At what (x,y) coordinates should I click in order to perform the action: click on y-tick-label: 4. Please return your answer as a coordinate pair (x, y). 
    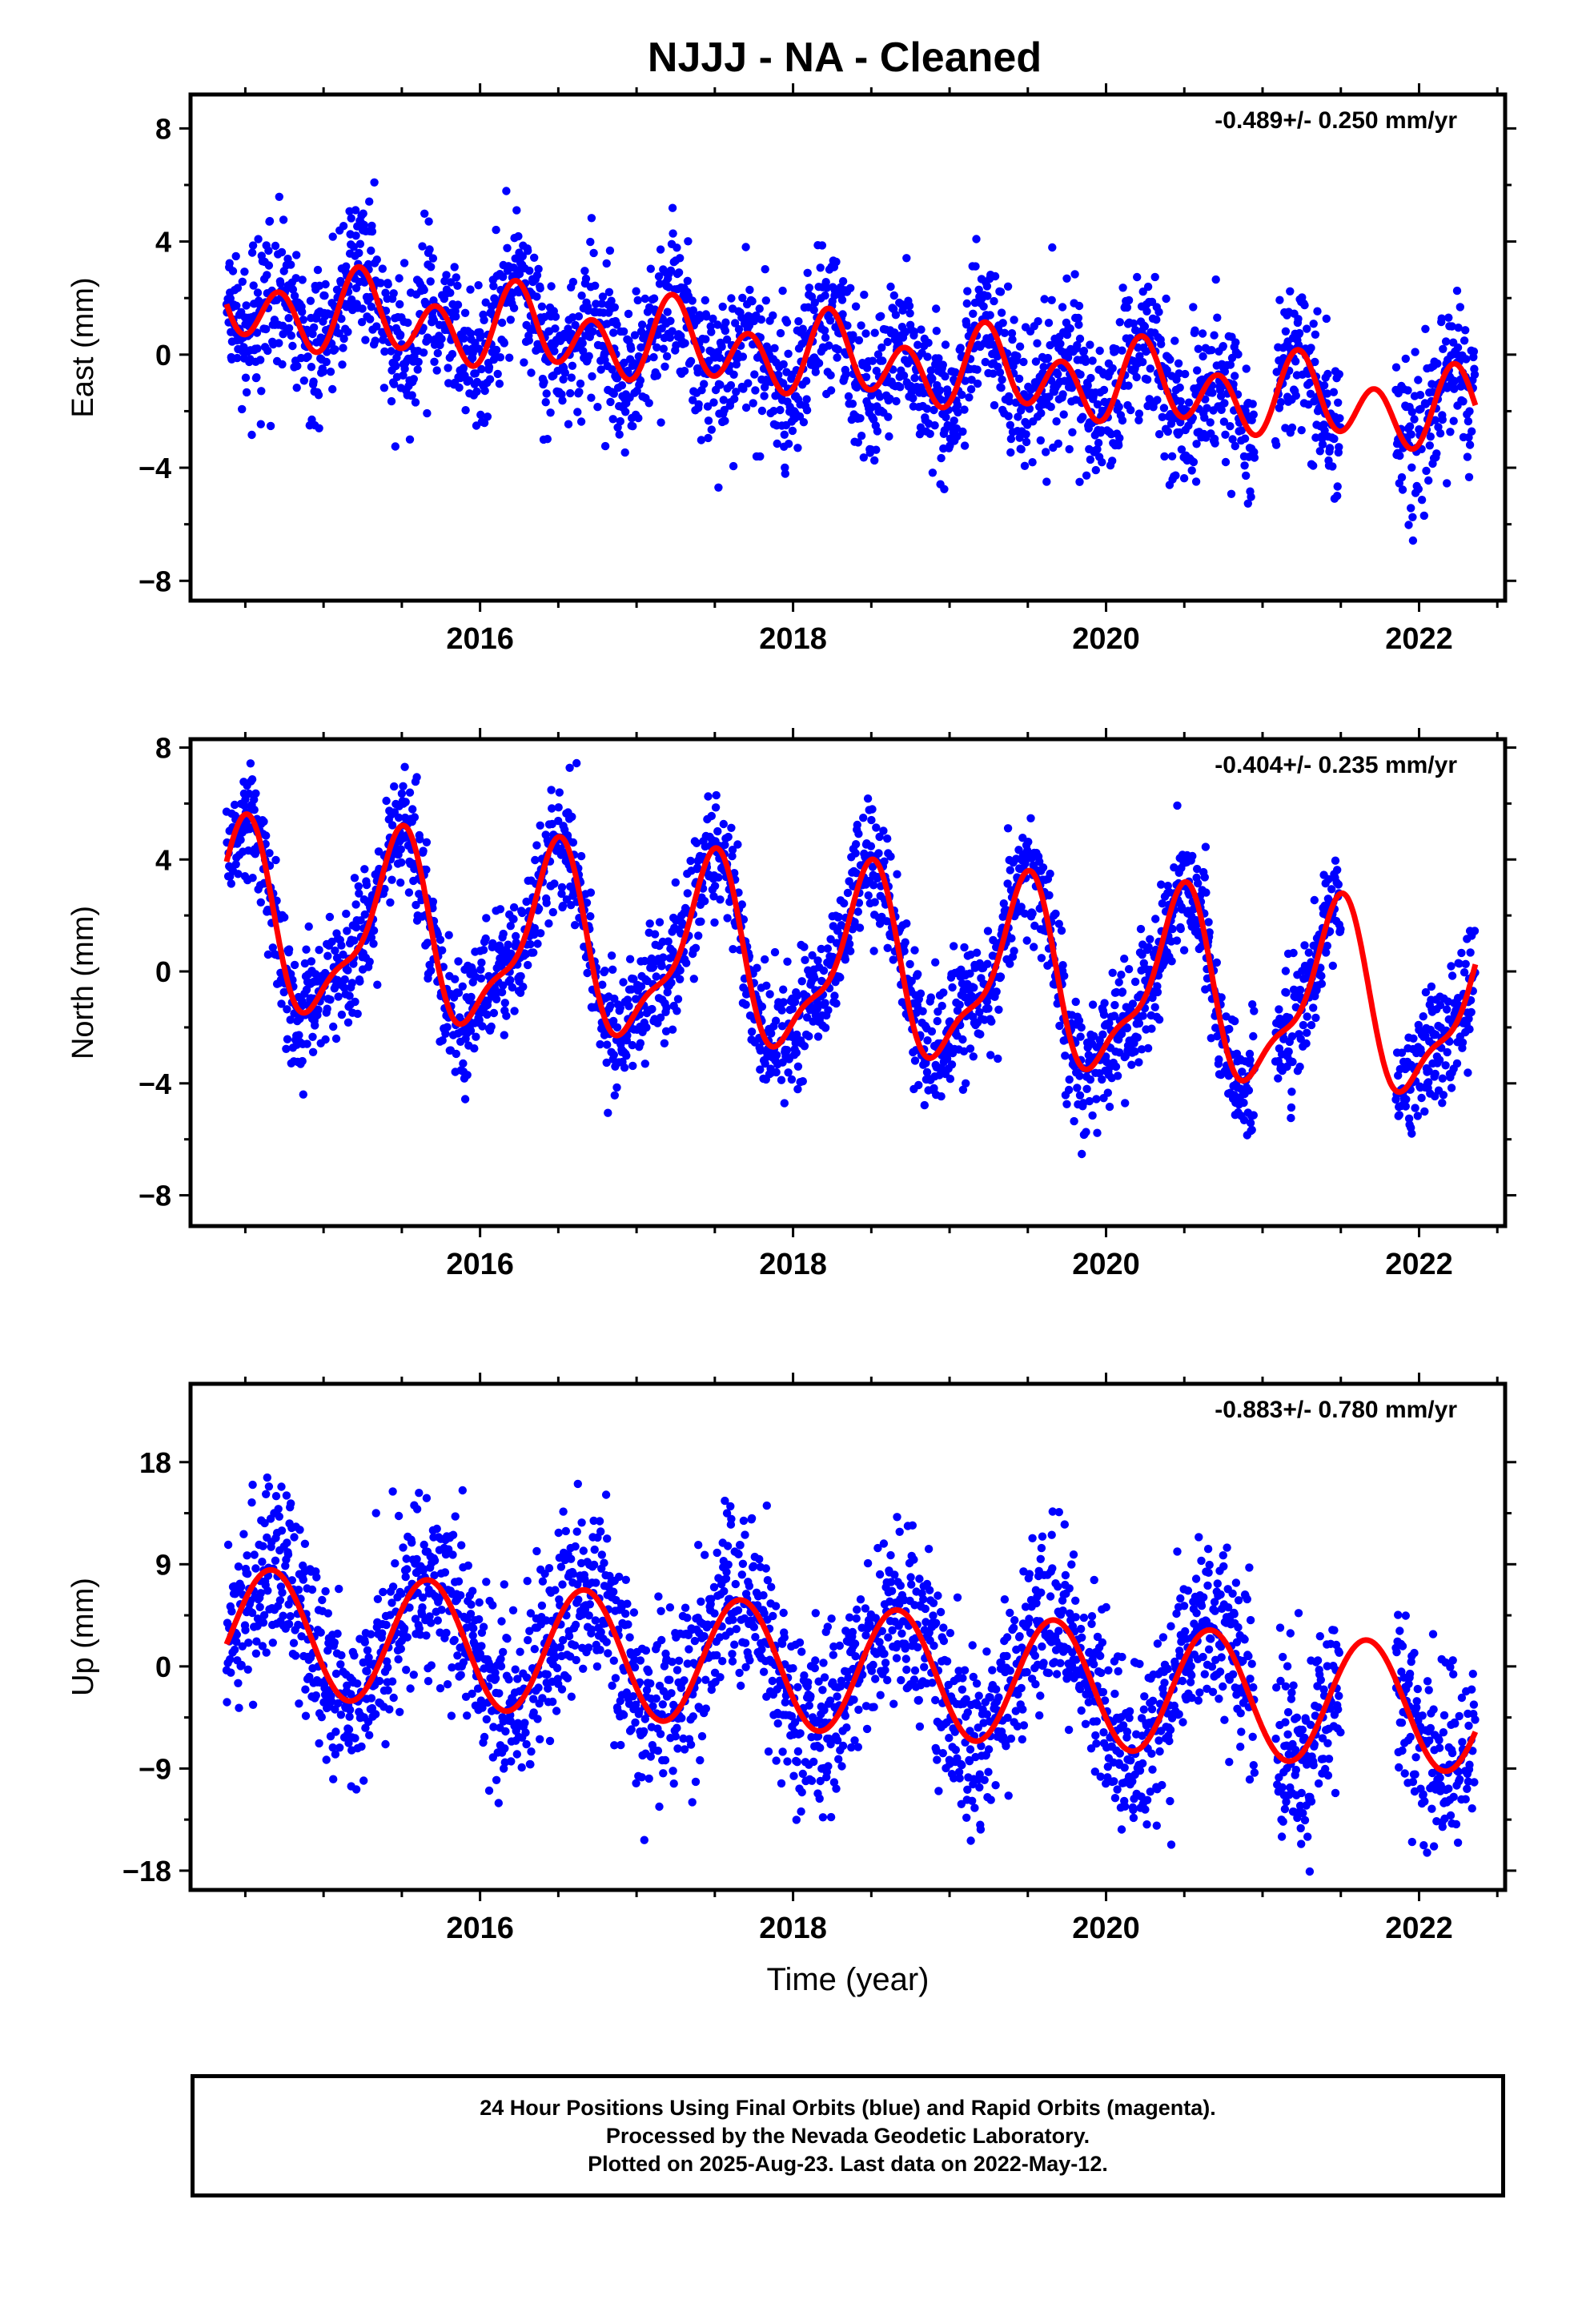
    Looking at the image, I should click on (163, 242).